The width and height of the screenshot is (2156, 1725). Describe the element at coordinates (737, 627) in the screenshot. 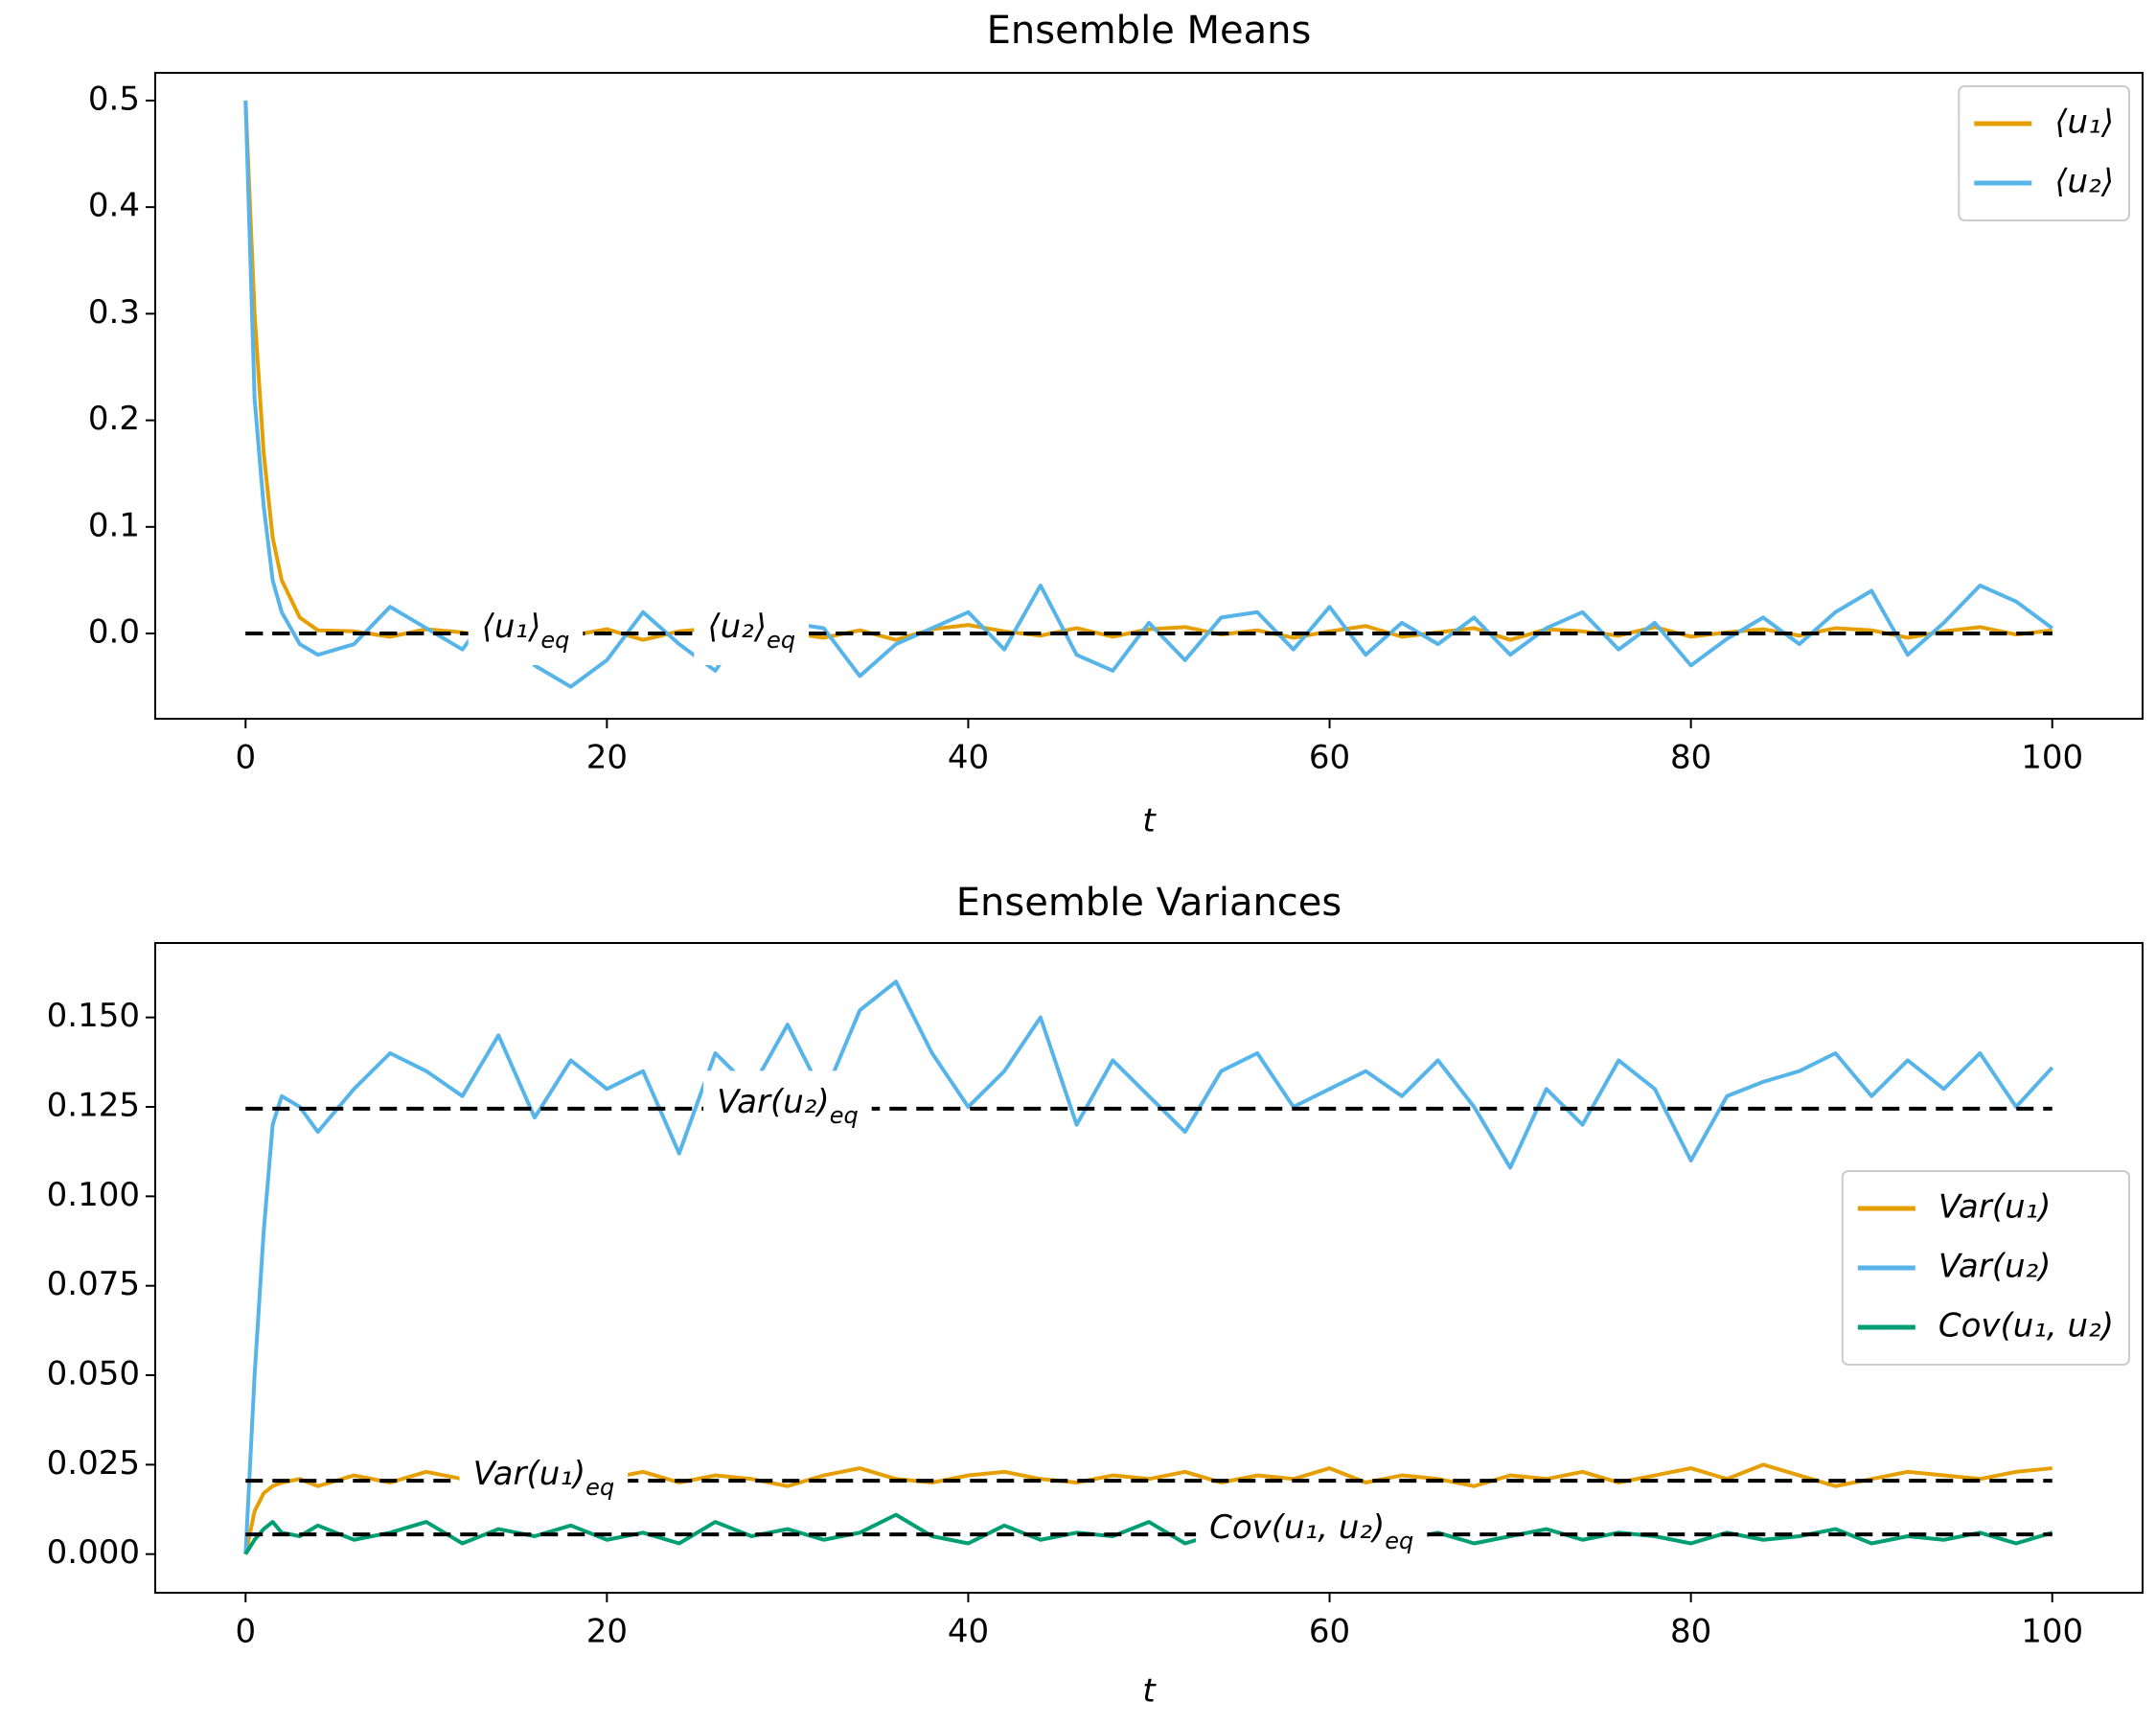

I see `annotation-text: ⟨u₂⟩` at that location.